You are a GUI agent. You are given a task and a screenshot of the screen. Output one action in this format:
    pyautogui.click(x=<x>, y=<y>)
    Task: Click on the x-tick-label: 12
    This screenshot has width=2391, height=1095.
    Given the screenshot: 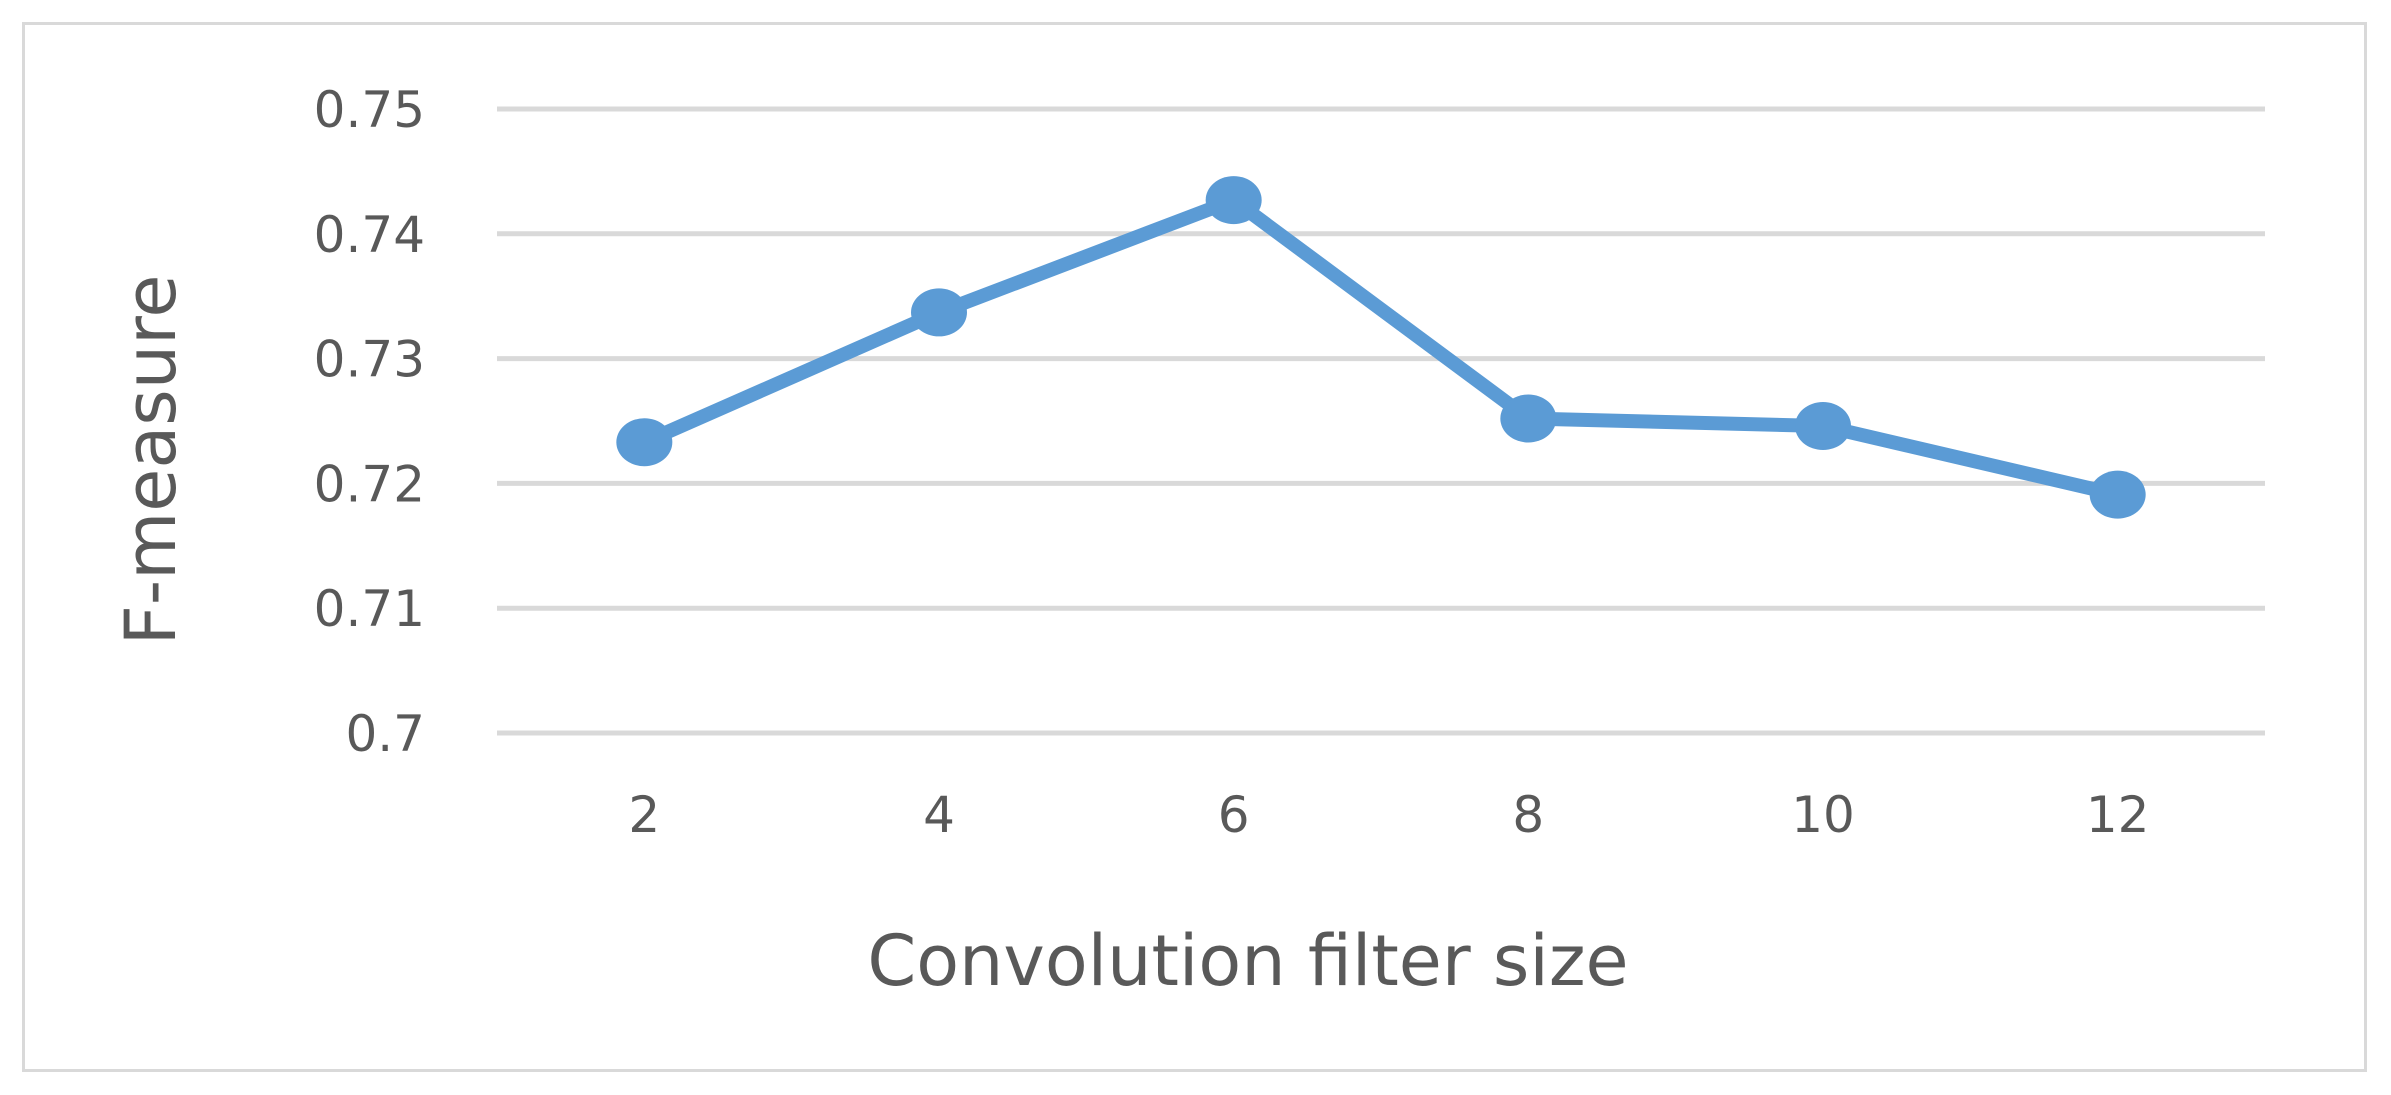 What is the action you would take?
    pyautogui.click(x=2118, y=815)
    